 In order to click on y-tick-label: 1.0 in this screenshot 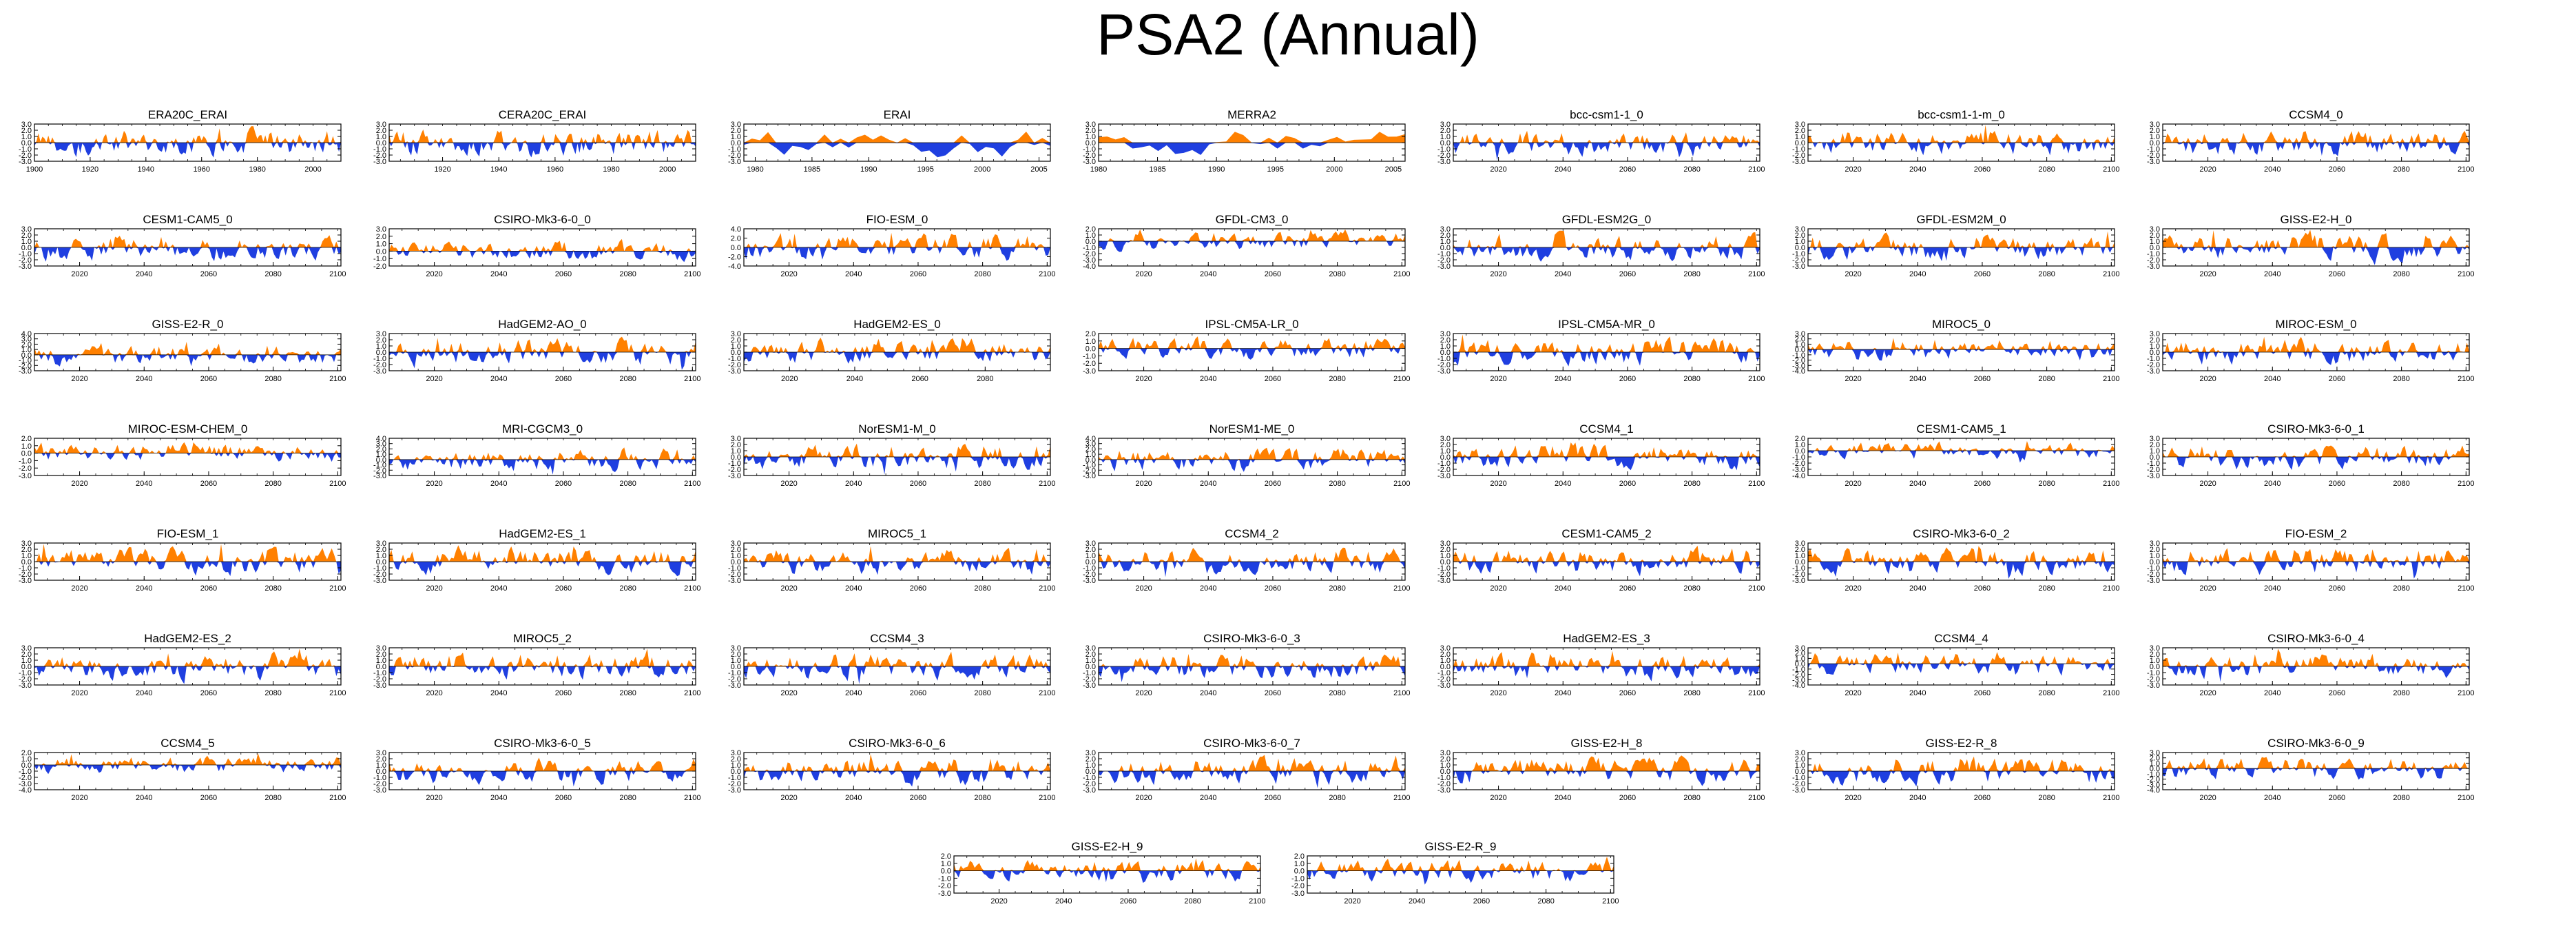, I will do `click(1800, 556)`.